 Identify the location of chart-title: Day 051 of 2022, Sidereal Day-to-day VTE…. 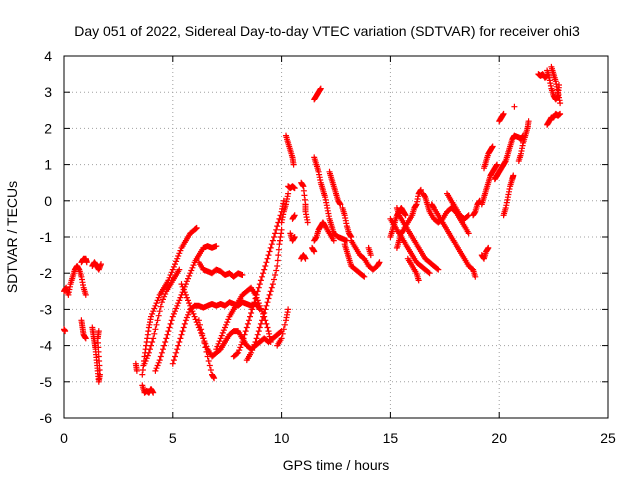
(327, 31).